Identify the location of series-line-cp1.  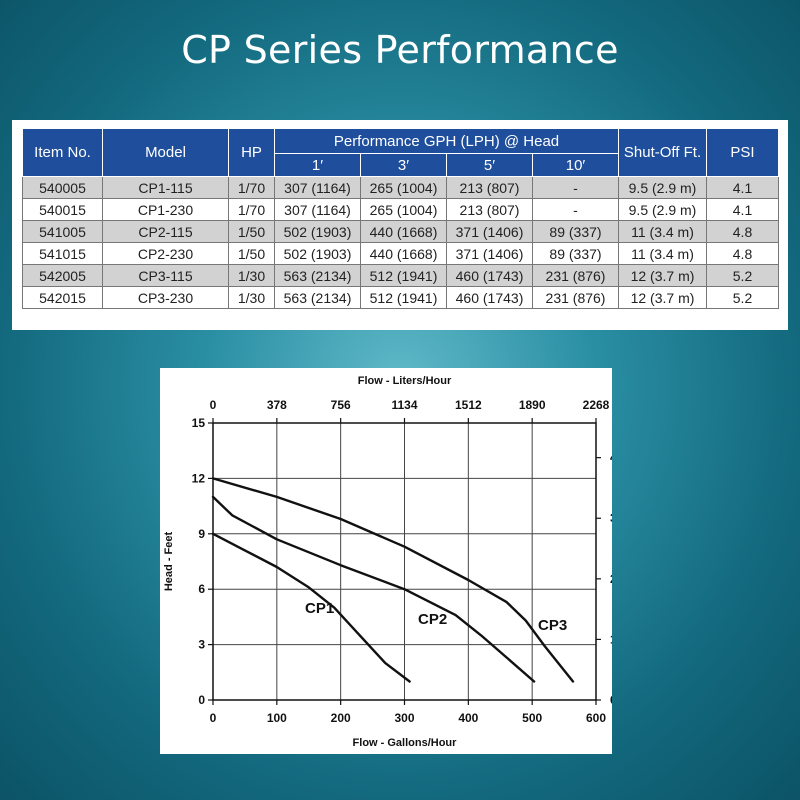
(311, 607).